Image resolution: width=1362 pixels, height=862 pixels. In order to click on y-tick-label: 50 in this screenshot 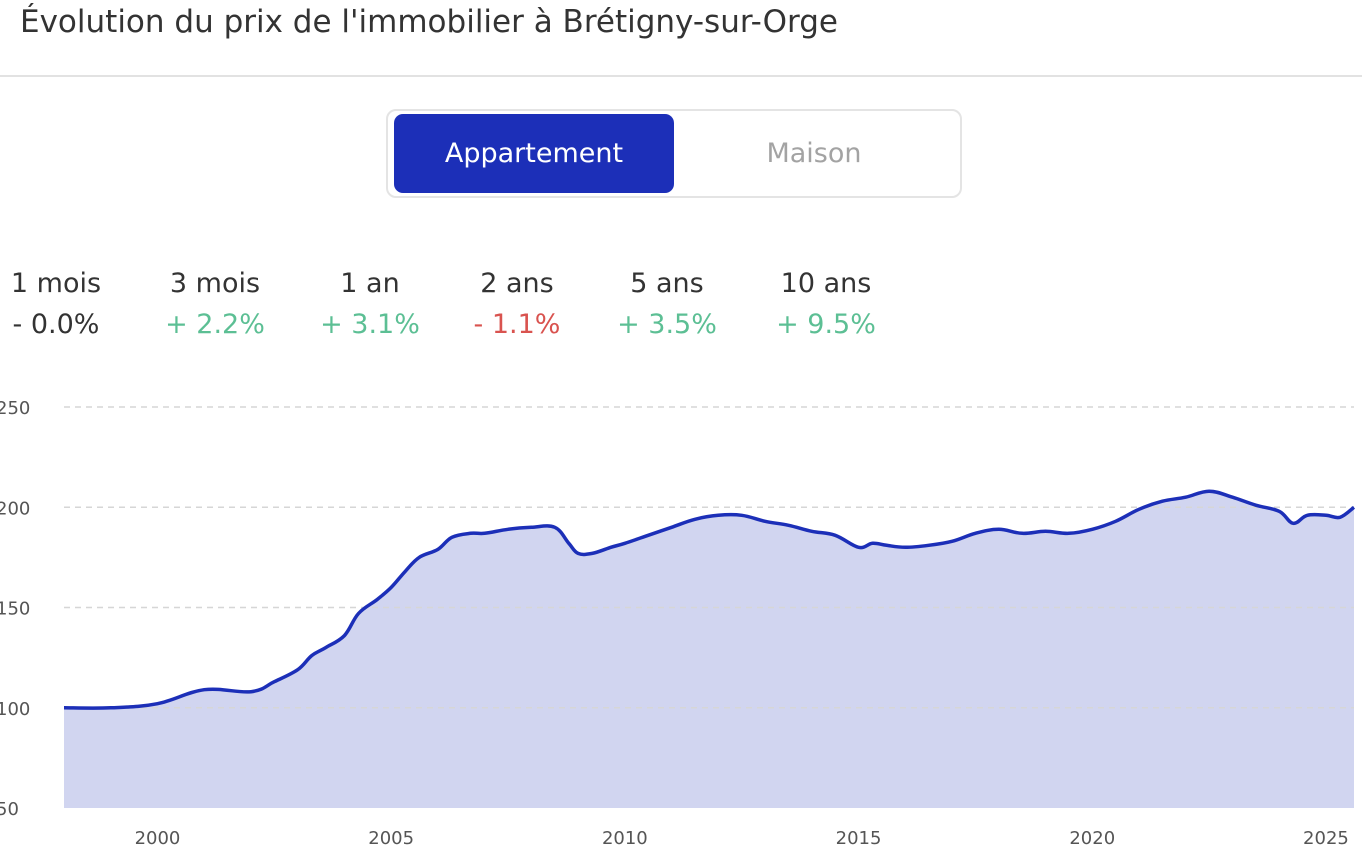, I will do `click(9, 809)`.